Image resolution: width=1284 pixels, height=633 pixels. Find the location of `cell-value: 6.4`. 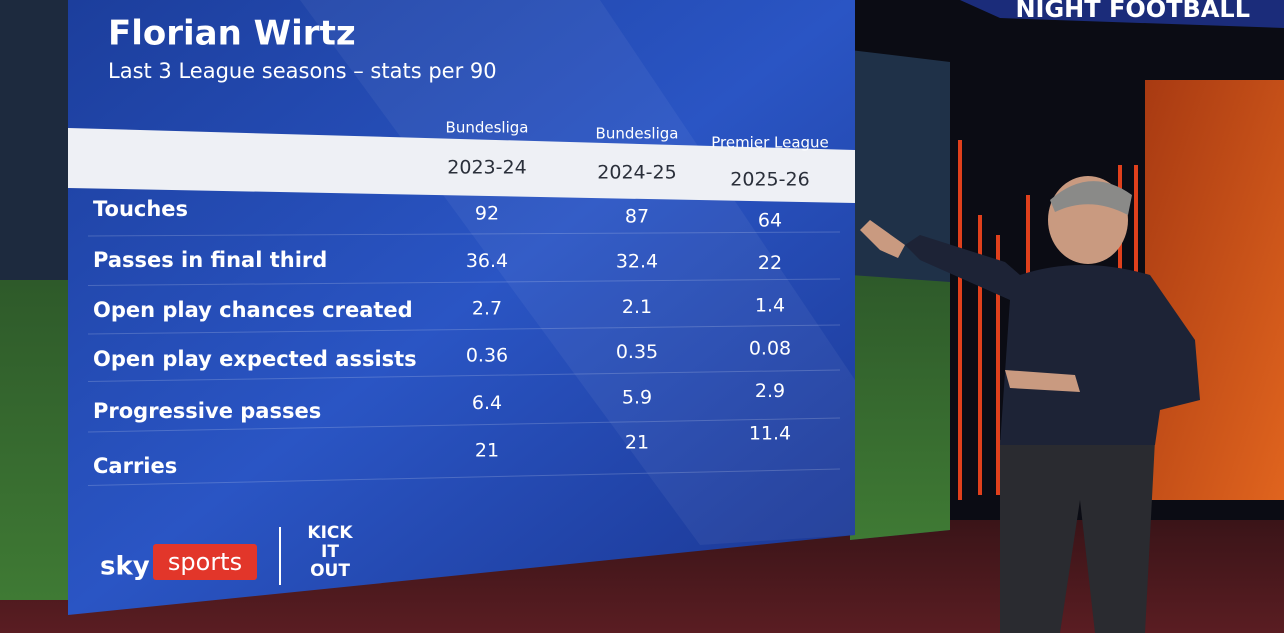

cell-value: 6.4 is located at coordinates (487, 403).